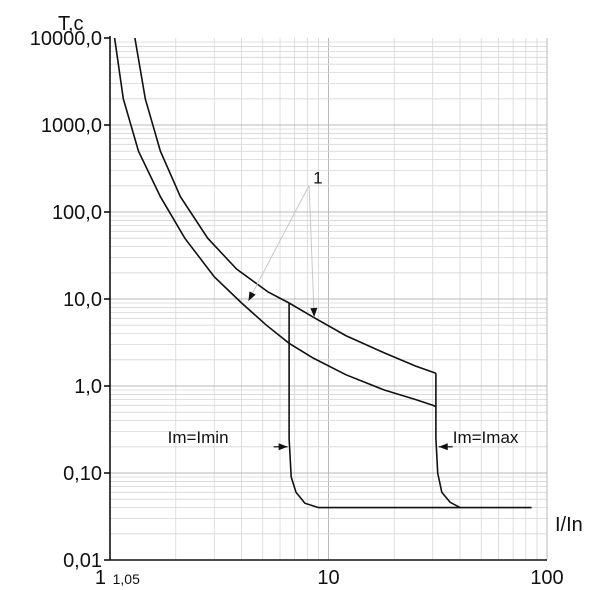  What do you see at coordinates (569, 525) in the screenshot?
I see `x-axis-title: I/In` at bounding box center [569, 525].